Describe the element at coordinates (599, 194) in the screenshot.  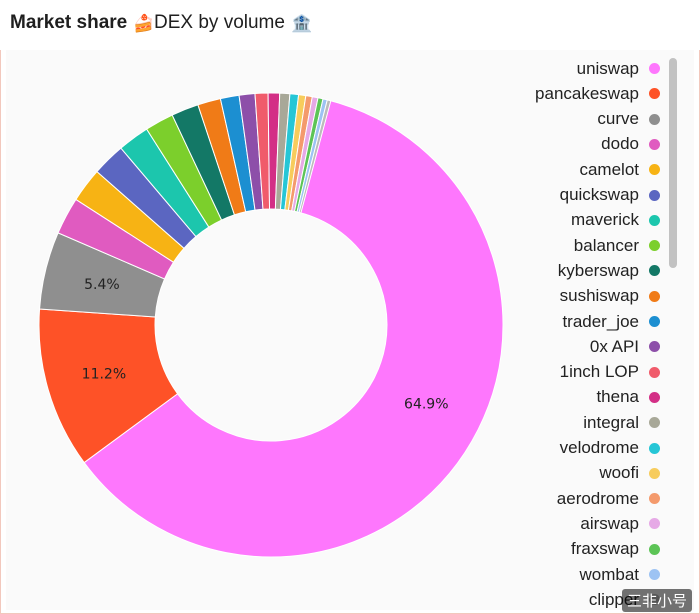
I see `legend-label: quickswap` at that location.